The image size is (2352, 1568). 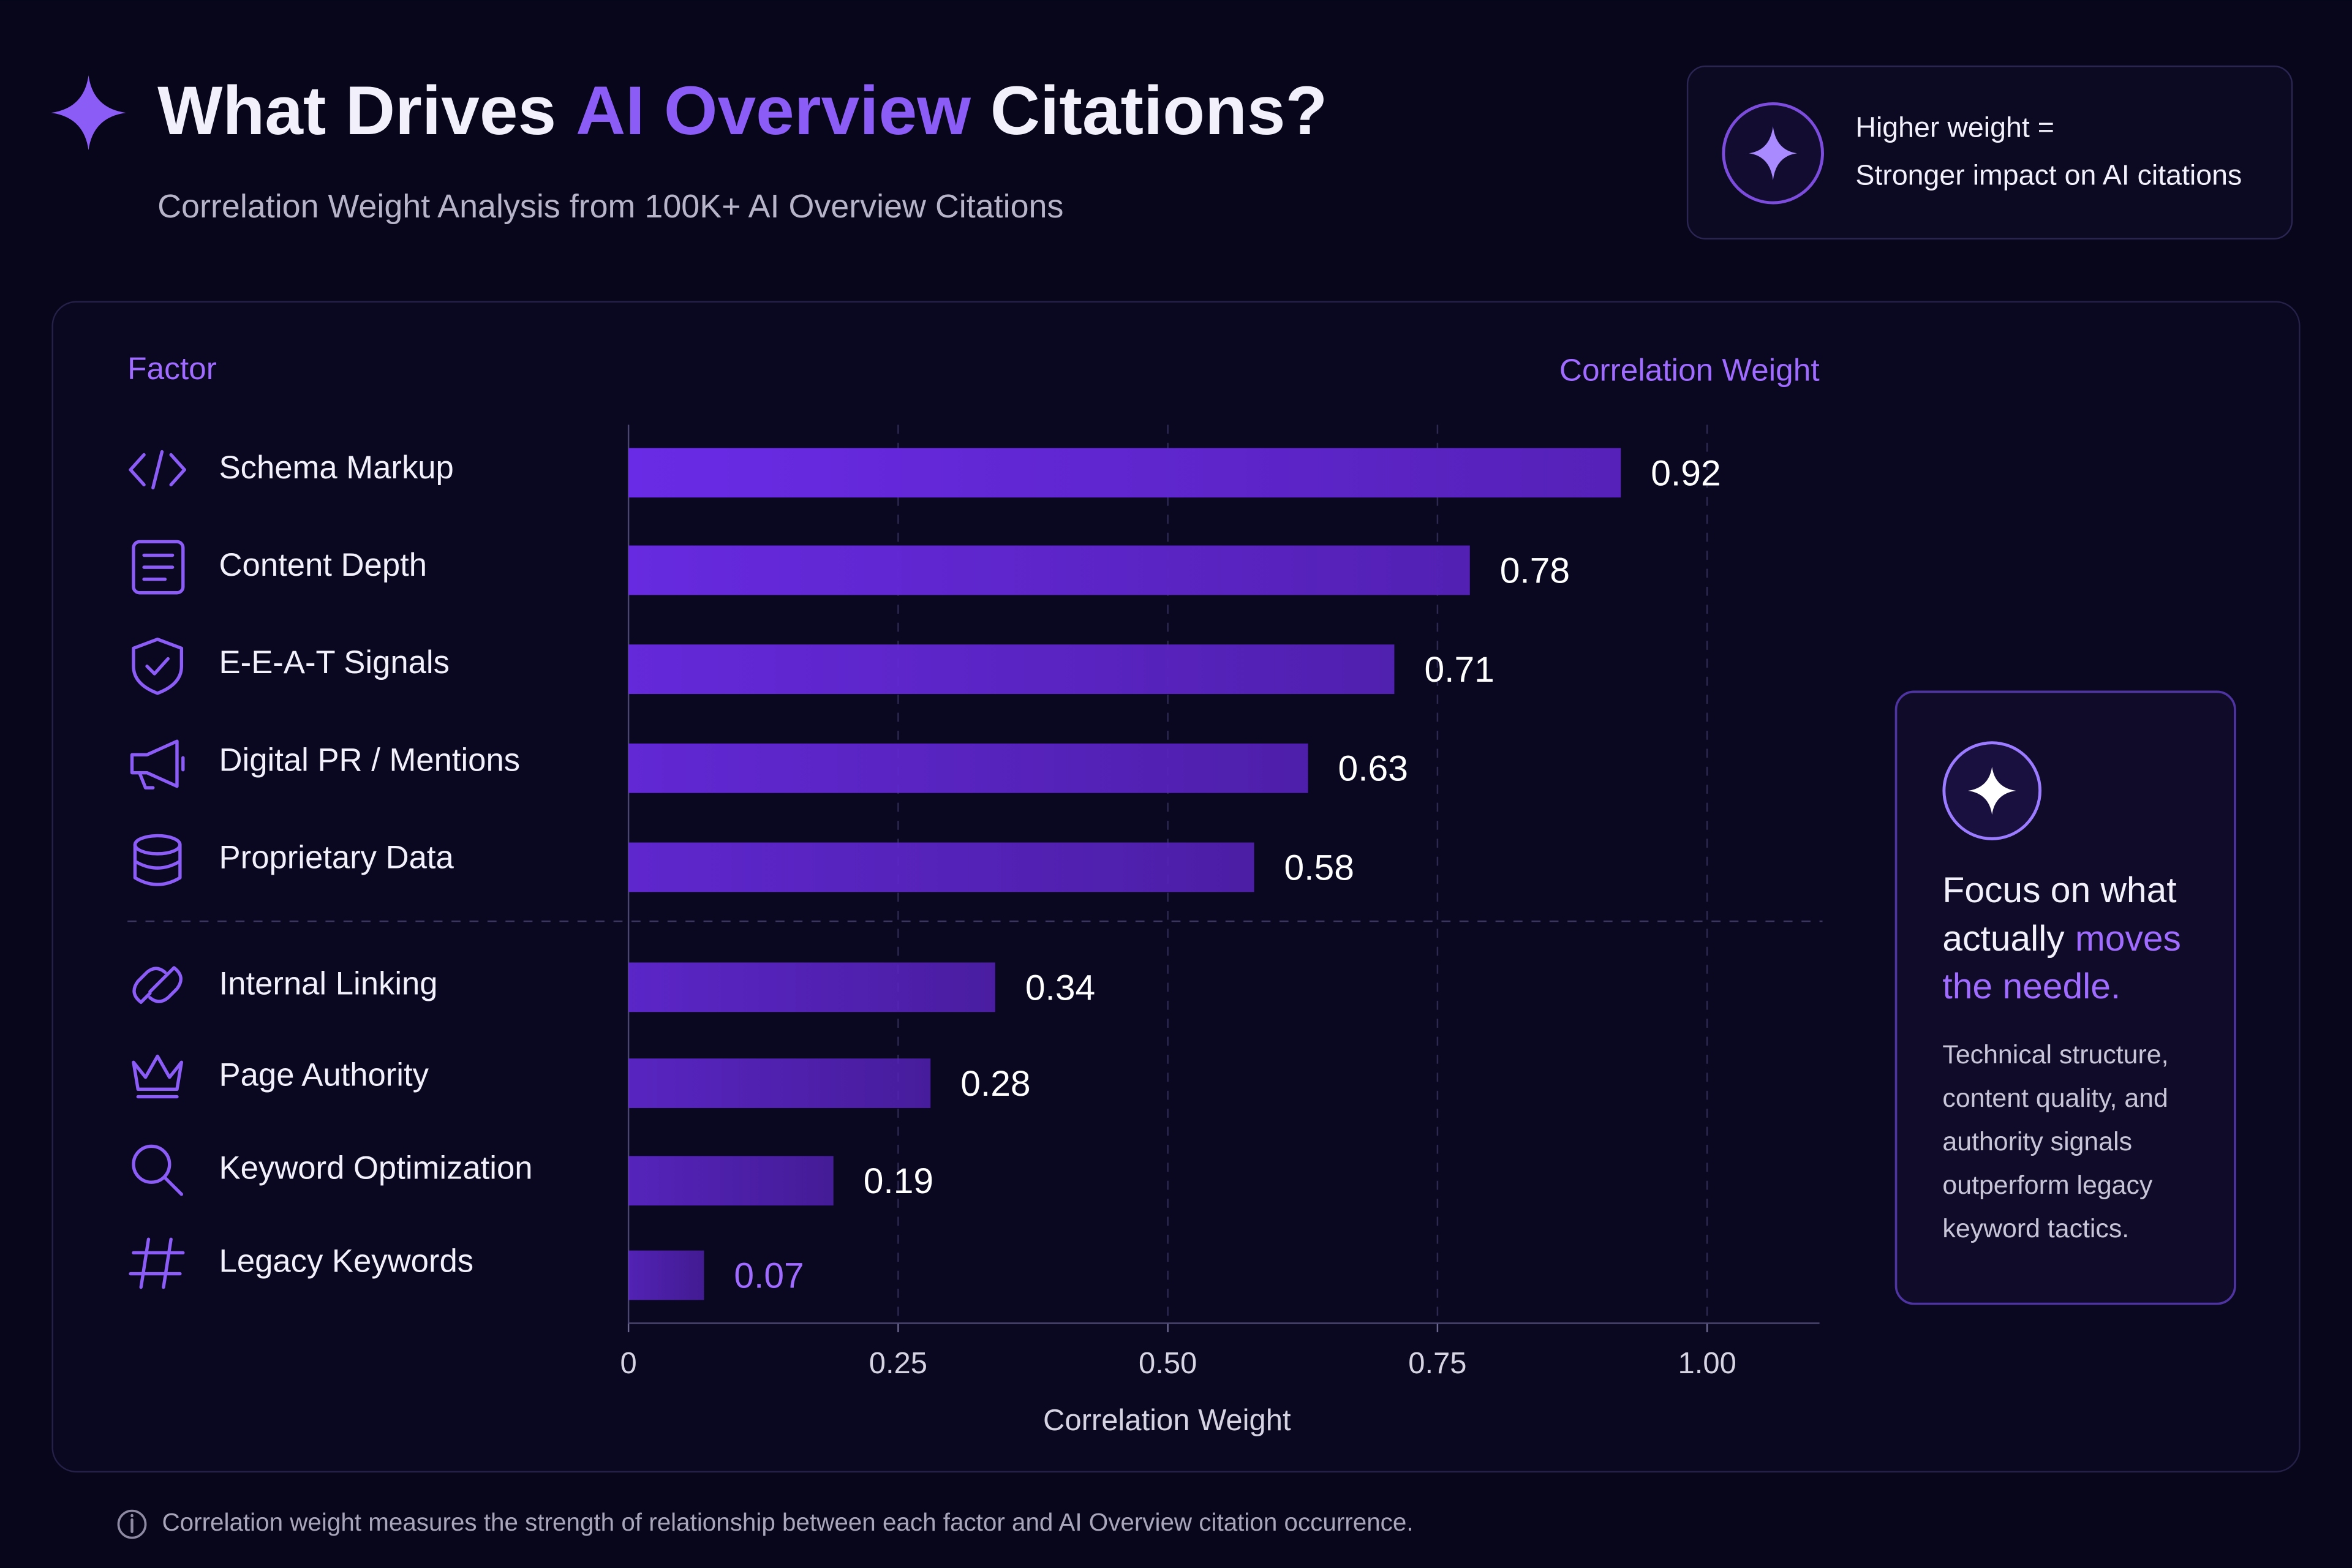 What do you see at coordinates (2048, 175) in the screenshot?
I see `legend-text: Stronger impact on AI citations` at bounding box center [2048, 175].